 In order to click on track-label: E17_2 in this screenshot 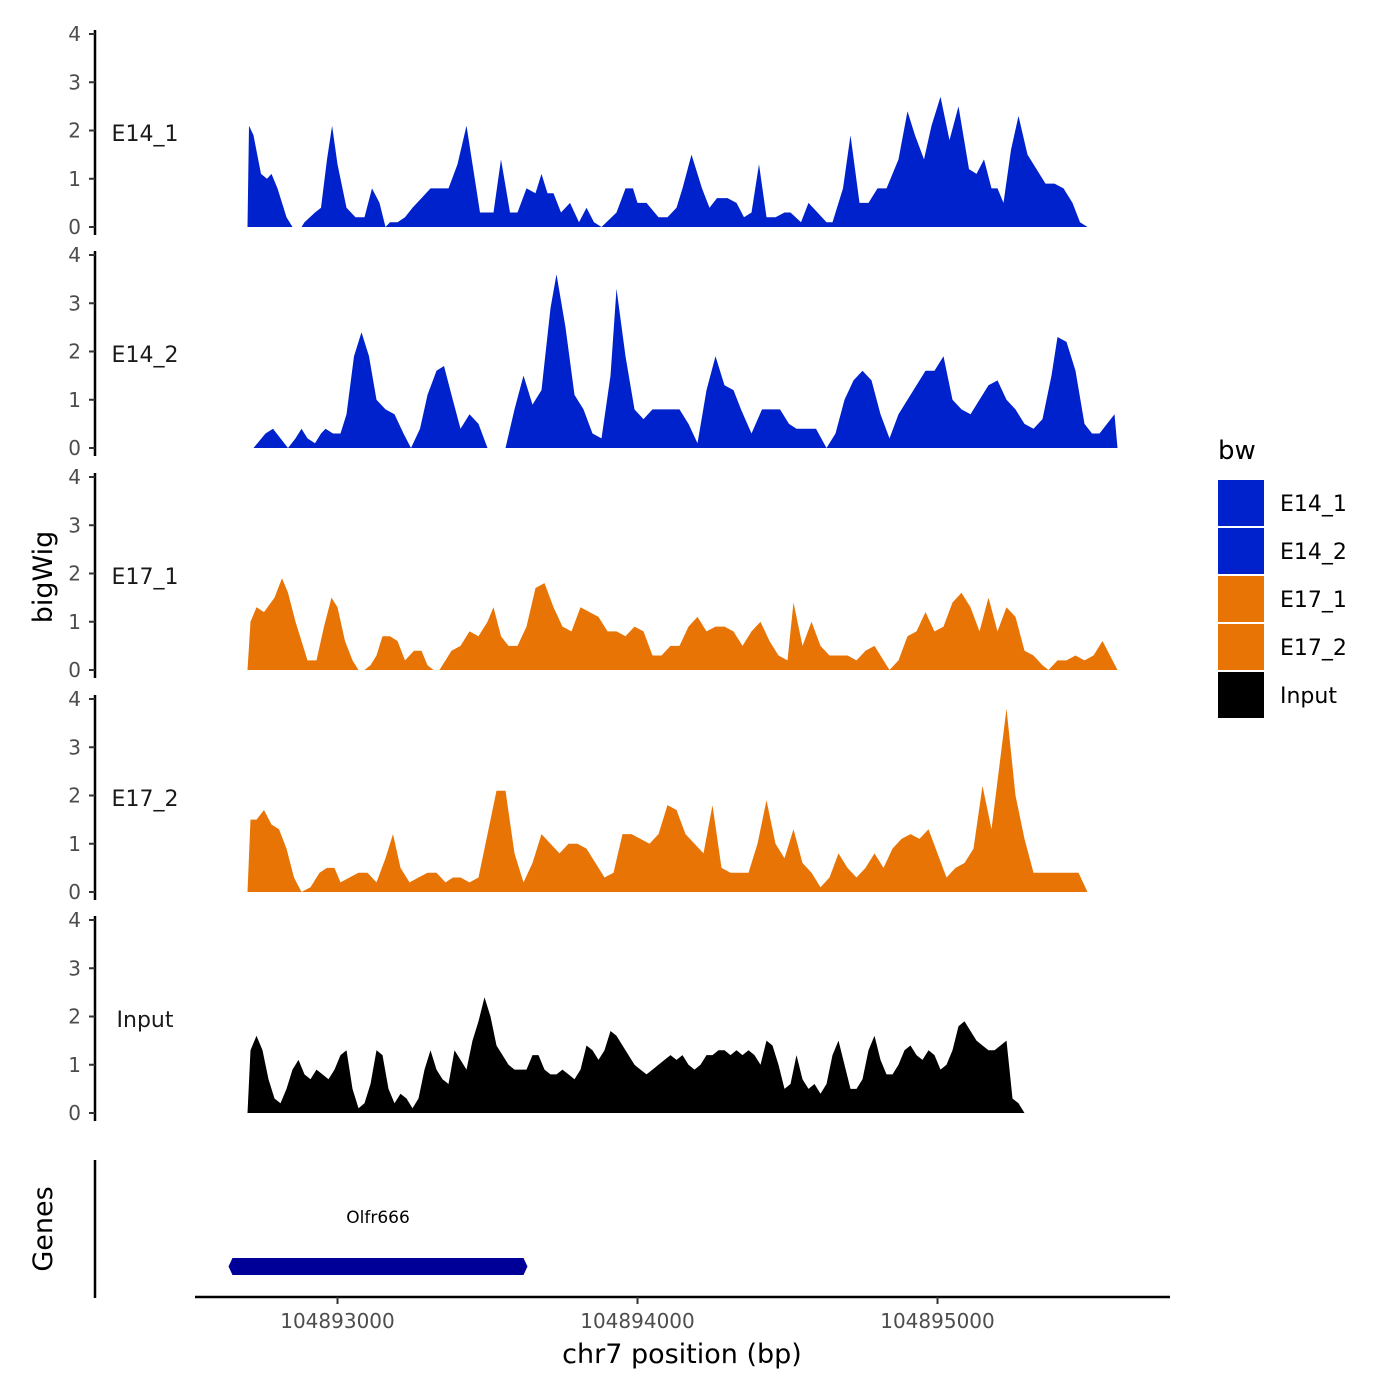, I will do `click(145, 799)`.